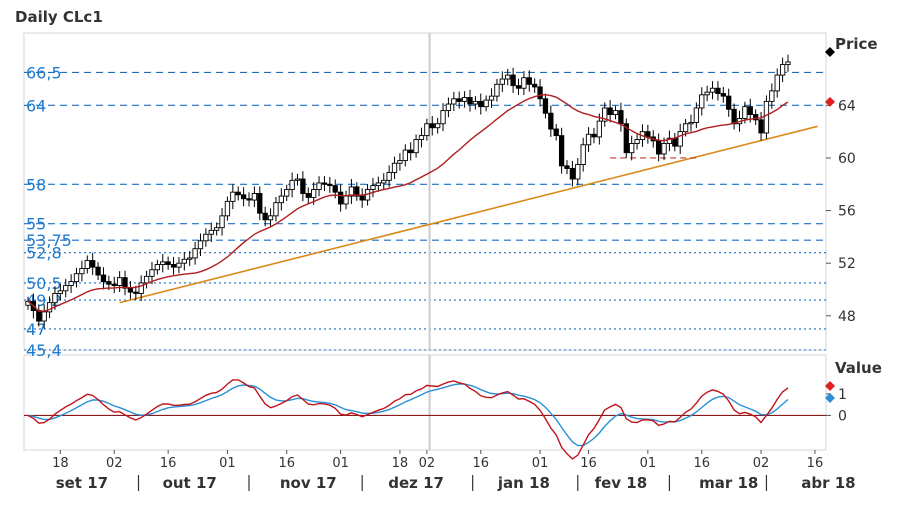 The width and height of the screenshot is (900, 505). I want to click on x-tick-label-8: 16, so click(480, 463).